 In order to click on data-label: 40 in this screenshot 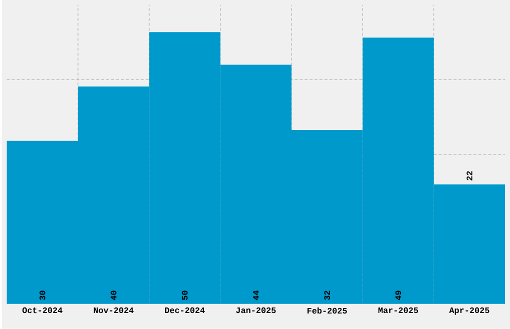, I will do `click(113, 295)`.